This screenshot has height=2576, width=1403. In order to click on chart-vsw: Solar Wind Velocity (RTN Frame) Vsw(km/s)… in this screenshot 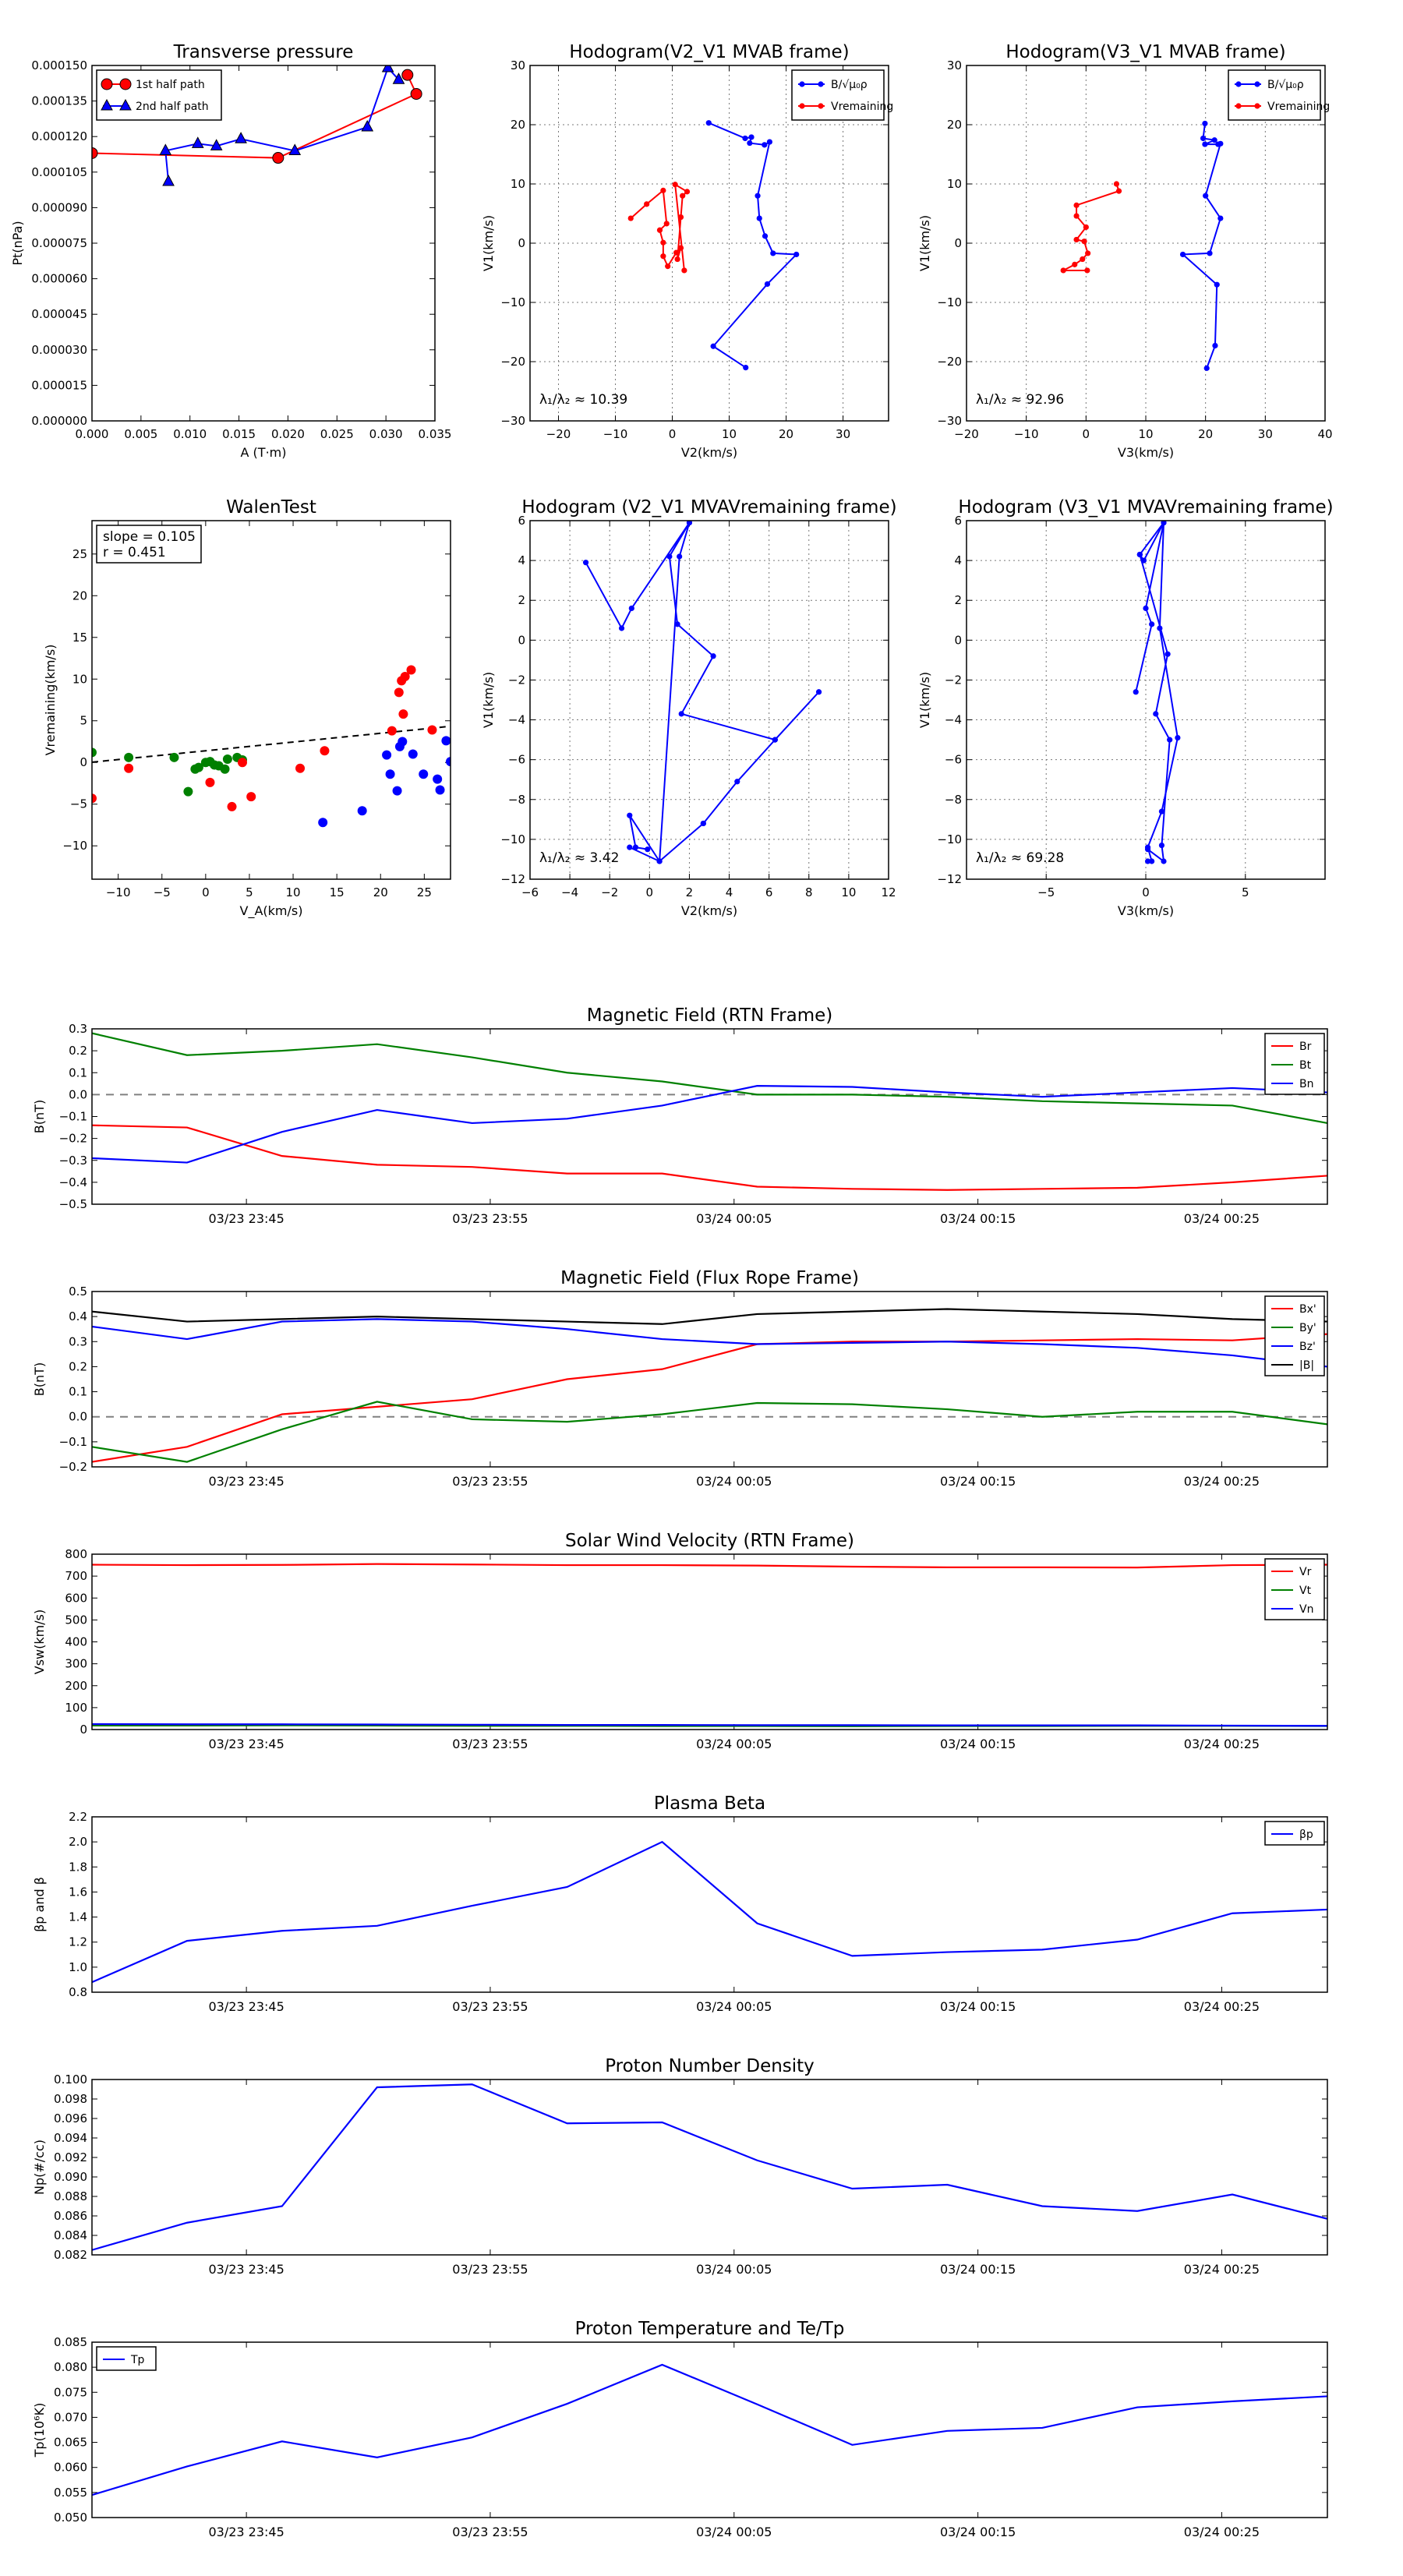, I will do `click(680, 1641)`.